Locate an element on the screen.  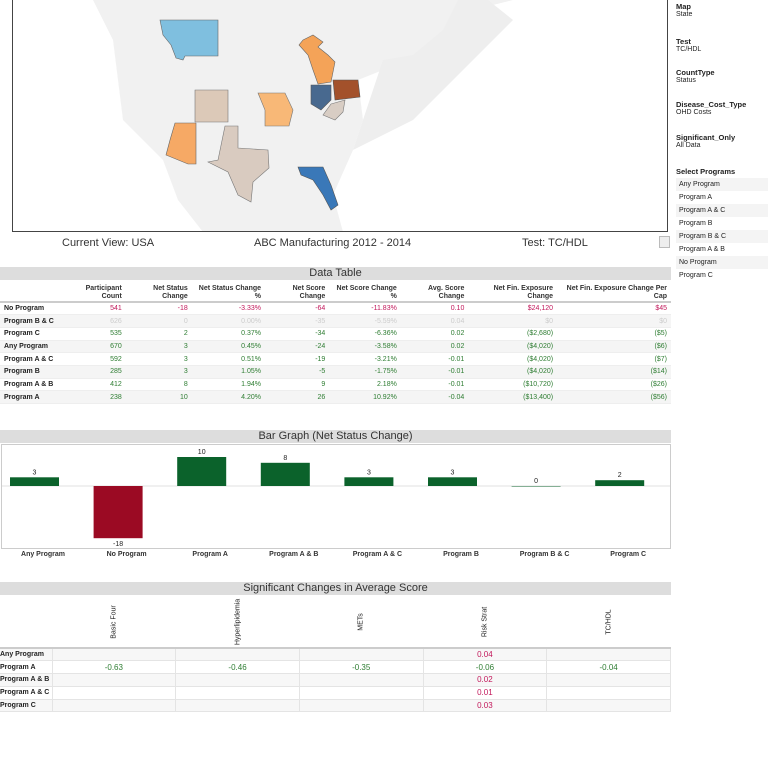
program-option: Program B is located at coordinates (722, 223).